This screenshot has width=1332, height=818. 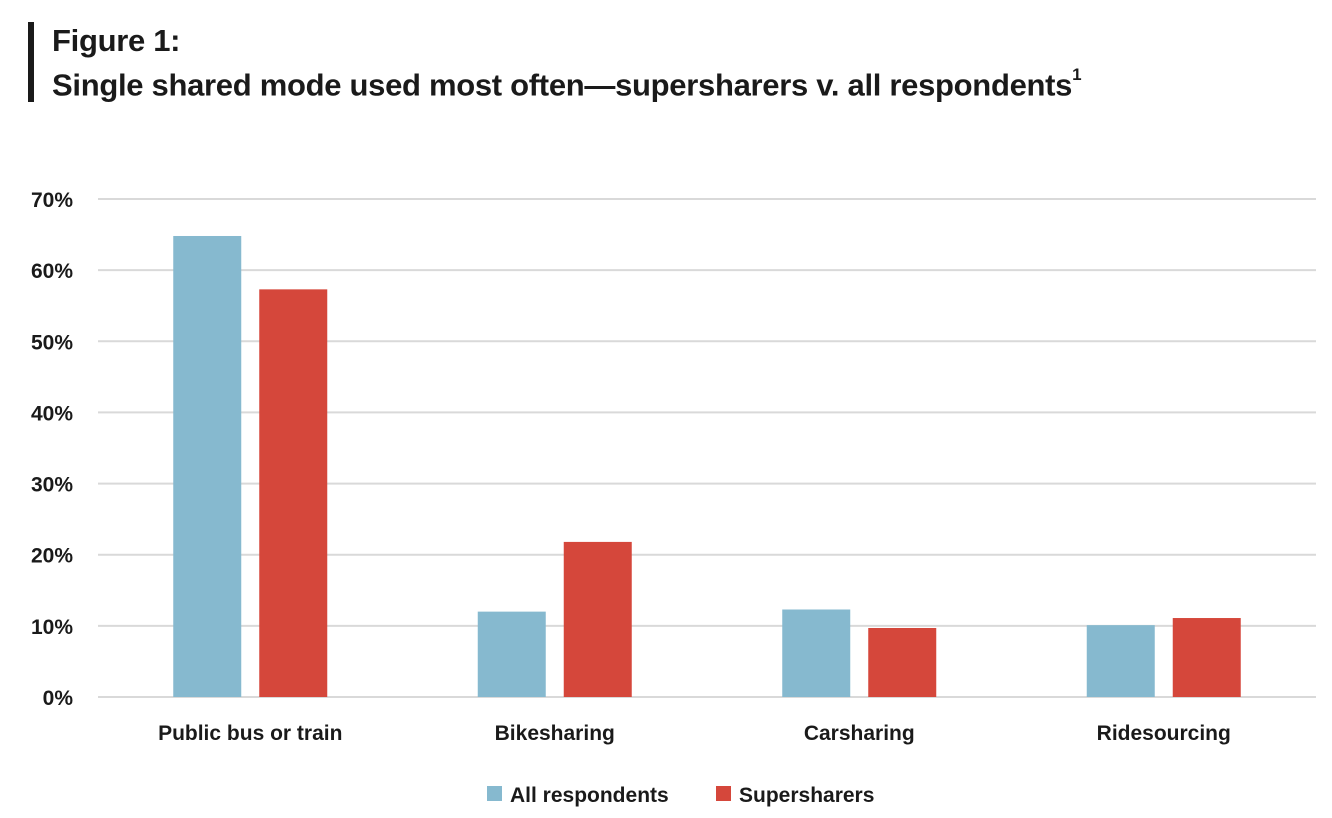 I want to click on legend-label-all-respondents: All respondents, so click(x=589, y=795).